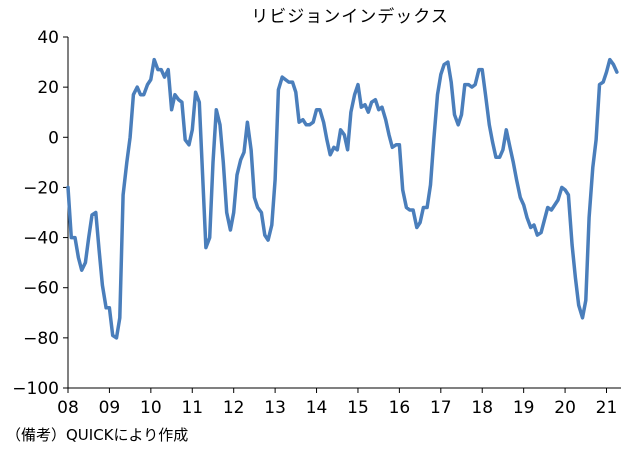 This screenshot has height=450, width=626. Describe the element at coordinates (151, 408) in the screenshot. I see `x-tick-label: 10` at that location.